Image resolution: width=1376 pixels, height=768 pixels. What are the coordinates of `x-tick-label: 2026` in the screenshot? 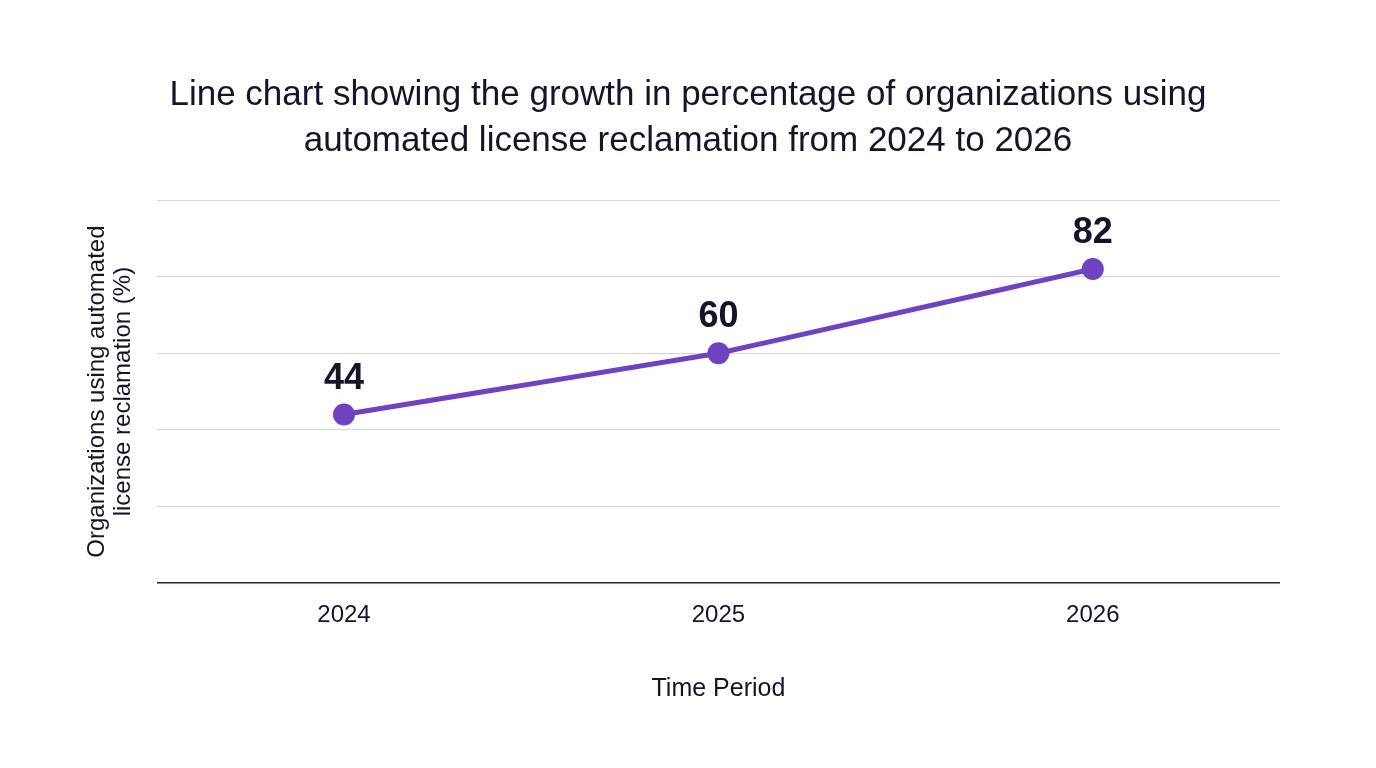 It's located at (1093, 614).